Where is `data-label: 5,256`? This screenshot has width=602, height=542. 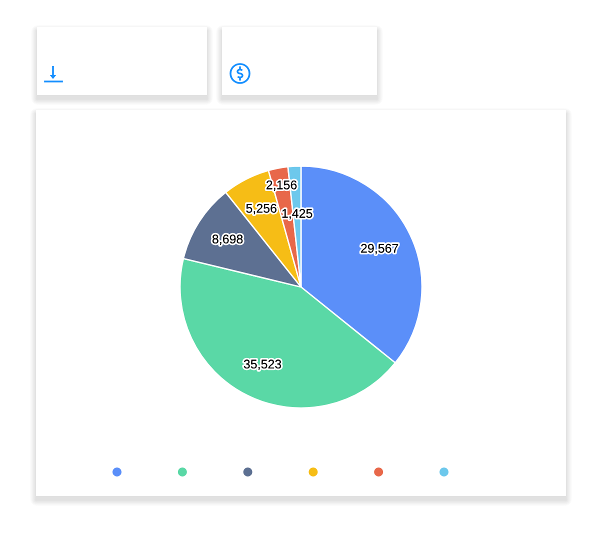
data-label: 5,256 is located at coordinates (261, 209).